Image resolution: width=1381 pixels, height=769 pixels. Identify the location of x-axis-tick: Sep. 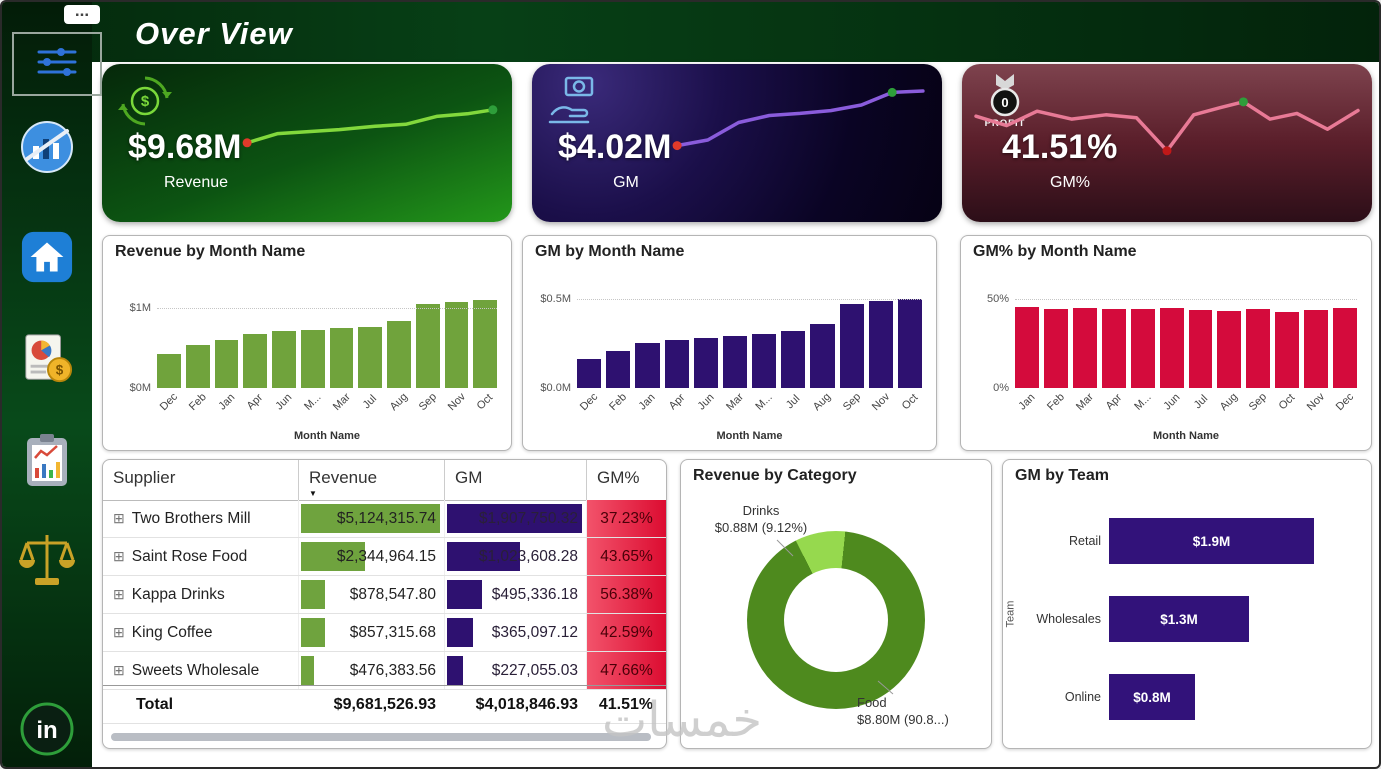
(1258, 402).